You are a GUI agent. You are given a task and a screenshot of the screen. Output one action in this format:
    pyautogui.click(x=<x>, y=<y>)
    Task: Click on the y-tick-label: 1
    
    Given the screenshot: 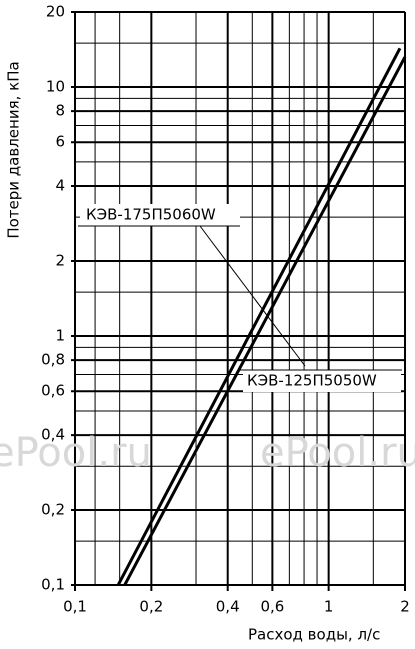 What is the action you would take?
    pyautogui.click(x=60, y=335)
    